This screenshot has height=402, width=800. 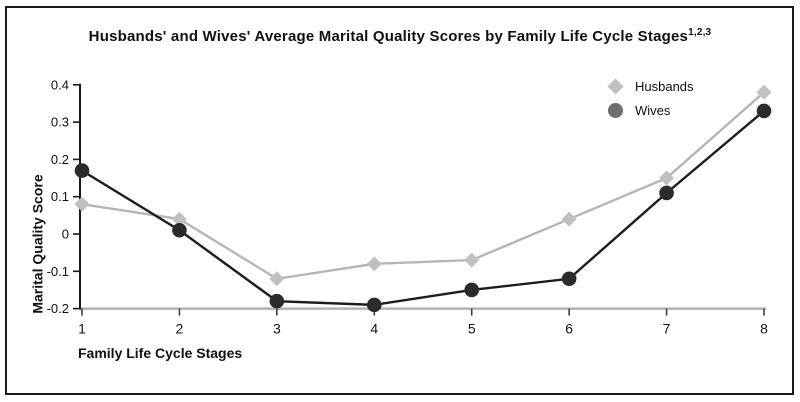 I want to click on y-tick-label: 0.1, so click(x=60, y=196).